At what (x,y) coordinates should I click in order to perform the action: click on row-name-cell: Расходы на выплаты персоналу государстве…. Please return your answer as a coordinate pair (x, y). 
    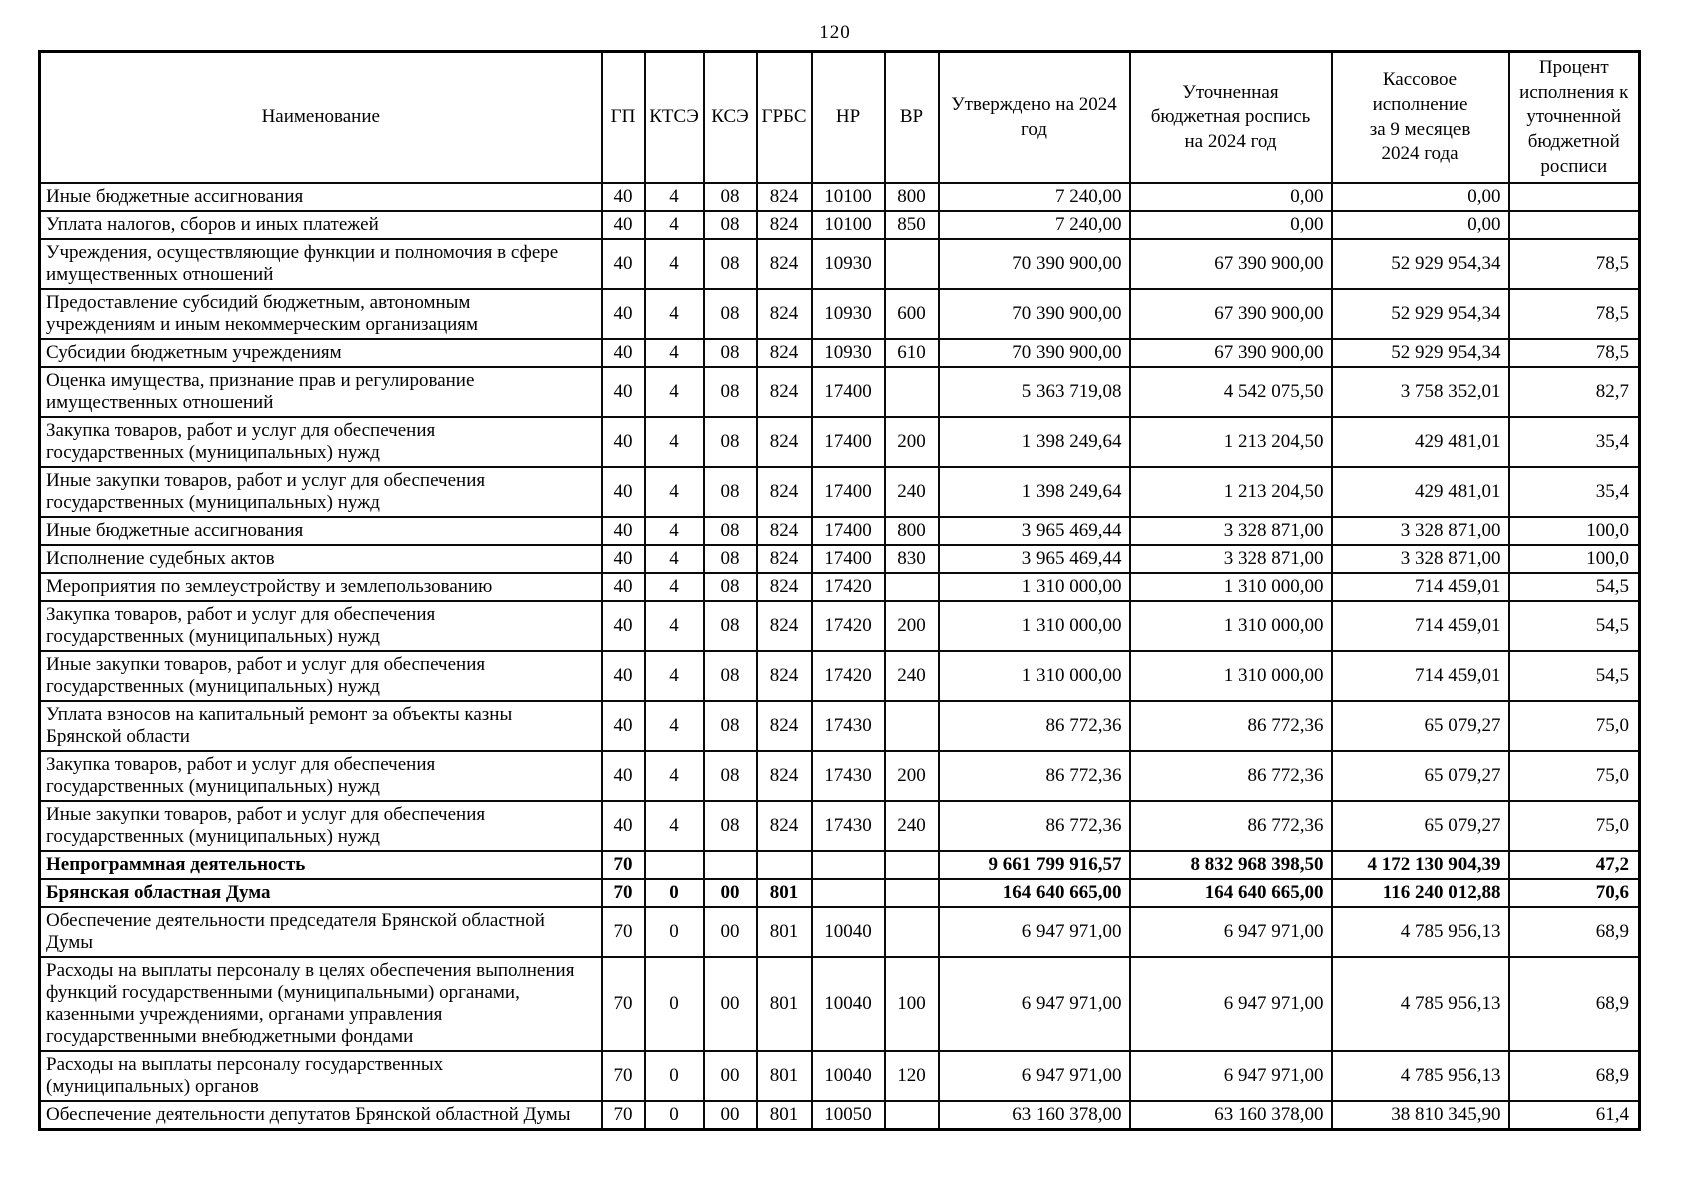
    Looking at the image, I should click on (320, 1076).